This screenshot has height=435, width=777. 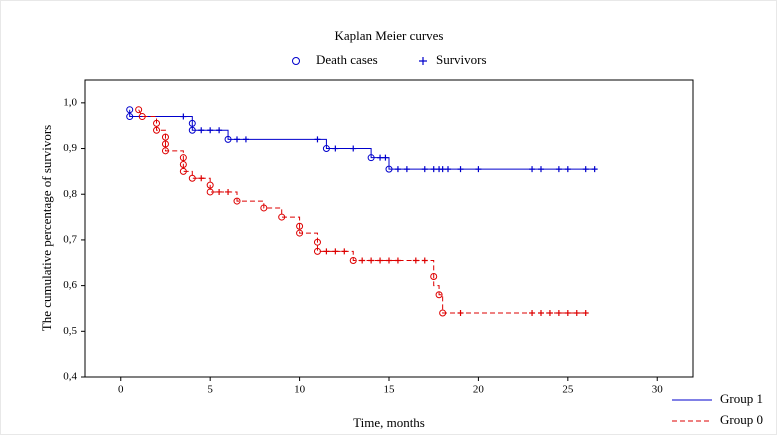 What do you see at coordinates (70, 331) in the screenshot?
I see `y-tick-label: 0,5` at bounding box center [70, 331].